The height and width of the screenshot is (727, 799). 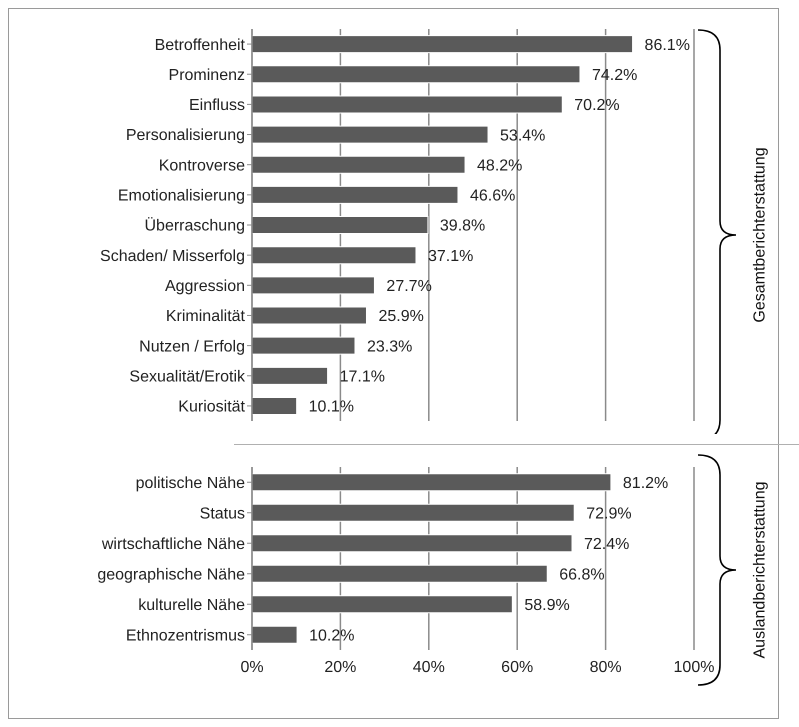 I want to click on x-tick-label: 100%, so click(x=694, y=667).